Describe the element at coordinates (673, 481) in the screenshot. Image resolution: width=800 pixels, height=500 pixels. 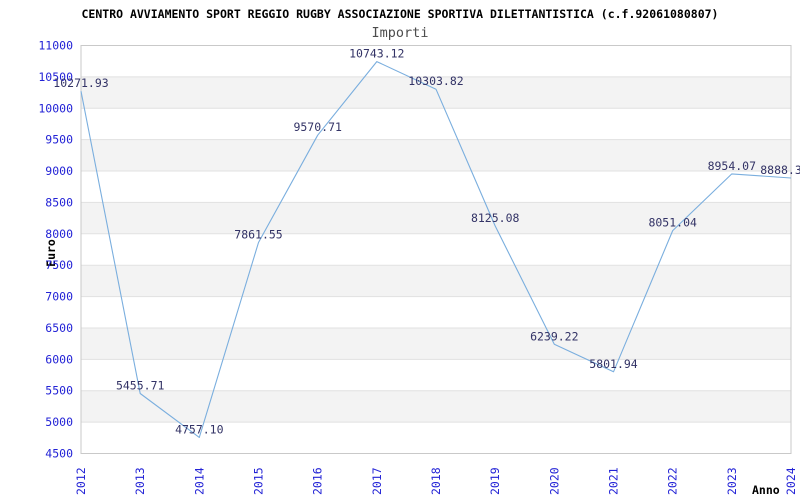
I see `x-tick-label: 2022` at that location.